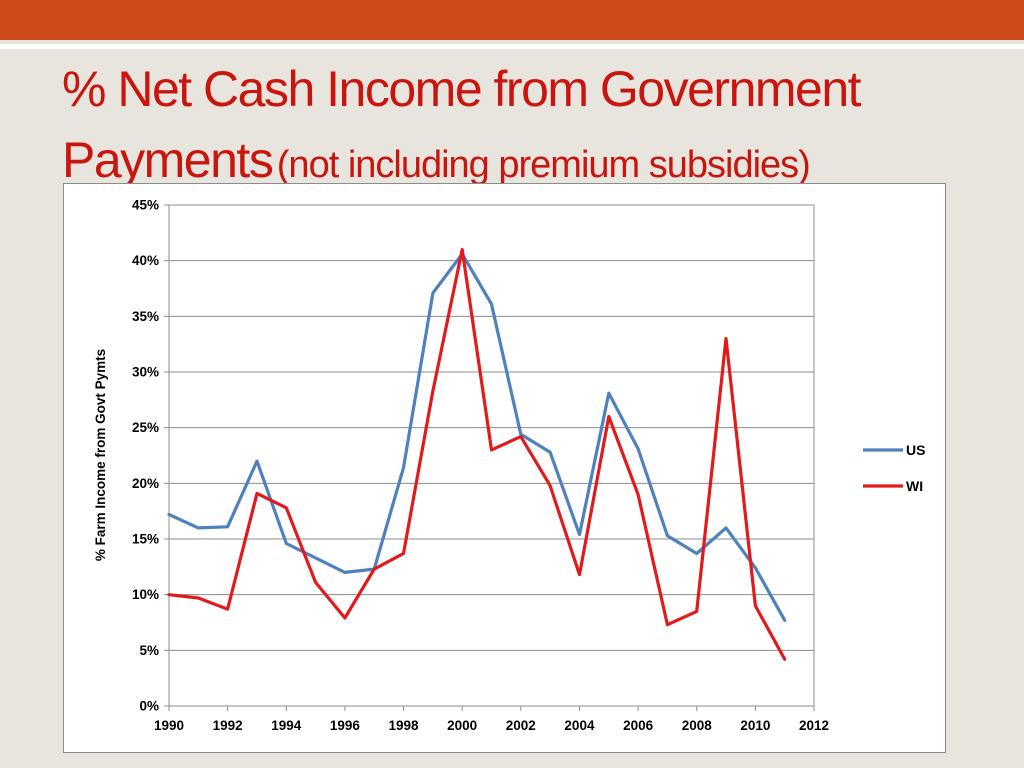  Describe the element at coordinates (462, 725) in the screenshot. I see `x-tick-label: 2000` at that location.